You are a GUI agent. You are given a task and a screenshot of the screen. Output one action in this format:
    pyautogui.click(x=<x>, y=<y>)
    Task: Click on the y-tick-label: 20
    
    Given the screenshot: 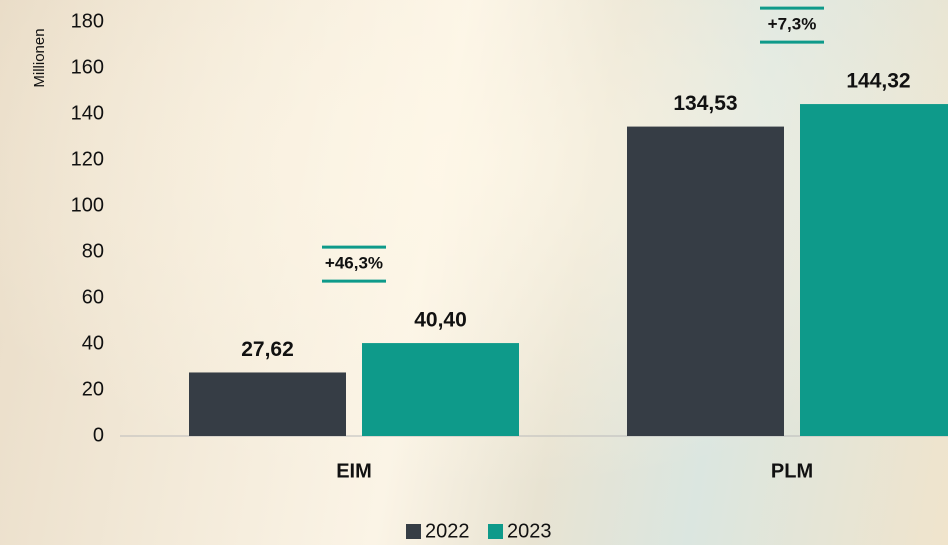 What is the action you would take?
    pyautogui.click(x=93, y=389)
    